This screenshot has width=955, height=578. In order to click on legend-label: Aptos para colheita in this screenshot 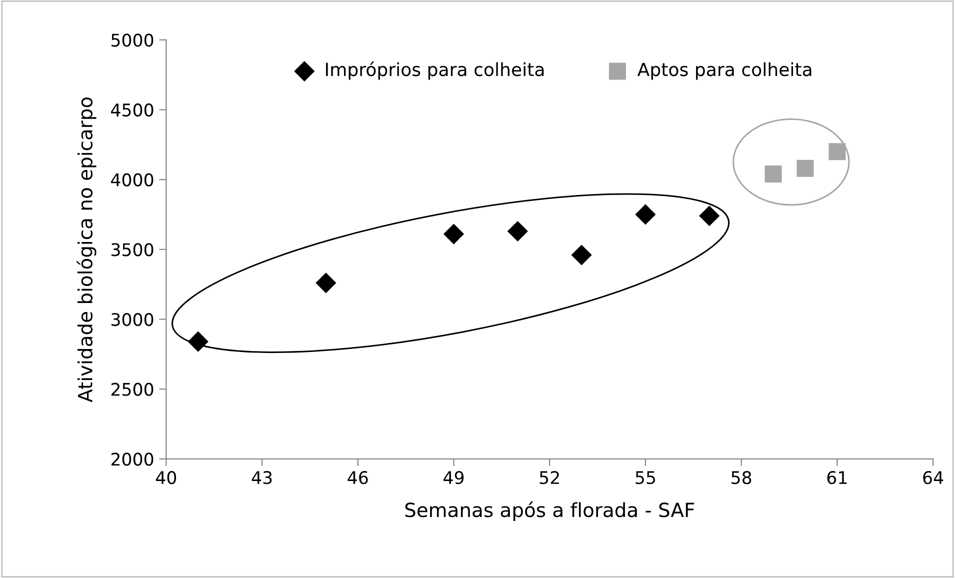, I will do `click(724, 71)`.